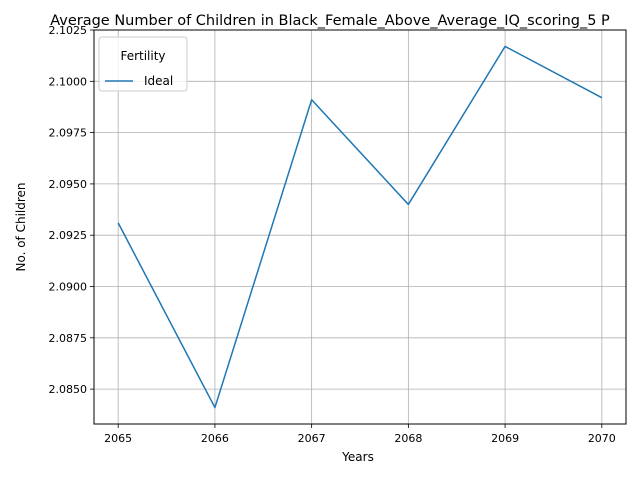  I want to click on y-tick-label: 2.1025, so click(68, 30).